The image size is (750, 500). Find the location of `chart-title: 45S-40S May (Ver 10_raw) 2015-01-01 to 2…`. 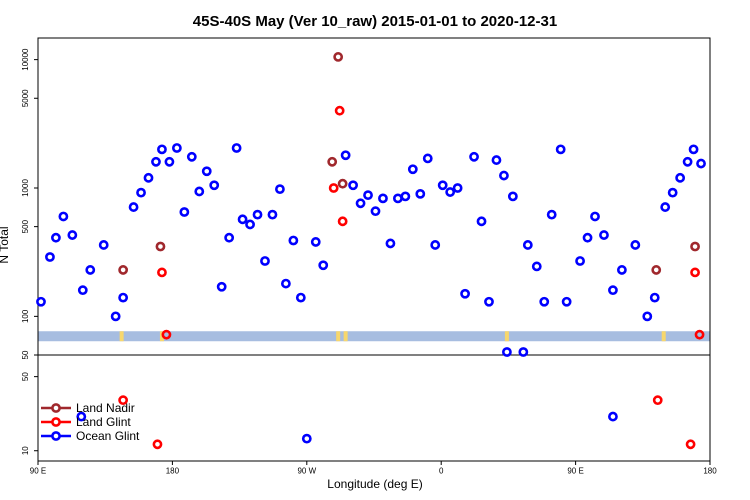

chart-title: 45S-40S May (Ver 10_raw) 2015-01-01 to 2… is located at coordinates (375, 21).